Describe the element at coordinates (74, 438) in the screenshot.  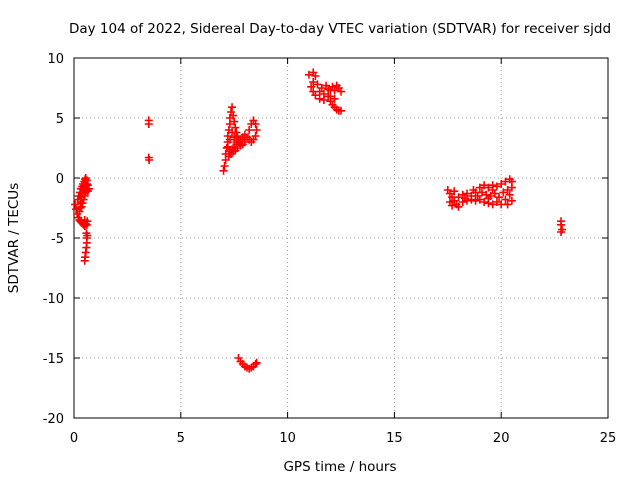
I see `x-tick-label: 0` at that location.